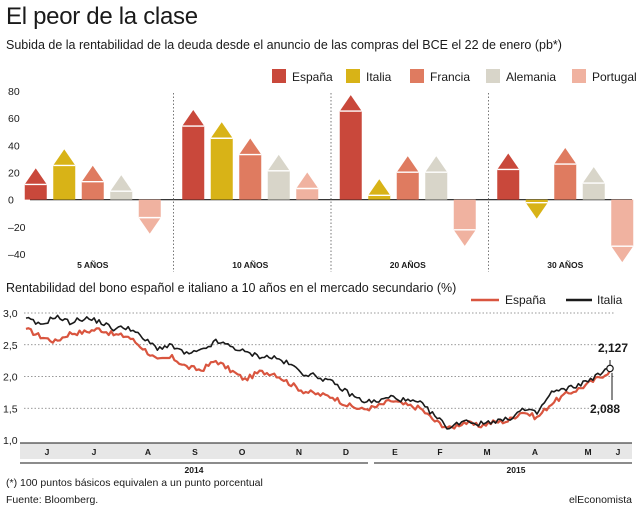 This screenshot has height=510, width=640. What do you see at coordinates (395, 452) in the screenshot?
I see `month-label: E` at bounding box center [395, 452].